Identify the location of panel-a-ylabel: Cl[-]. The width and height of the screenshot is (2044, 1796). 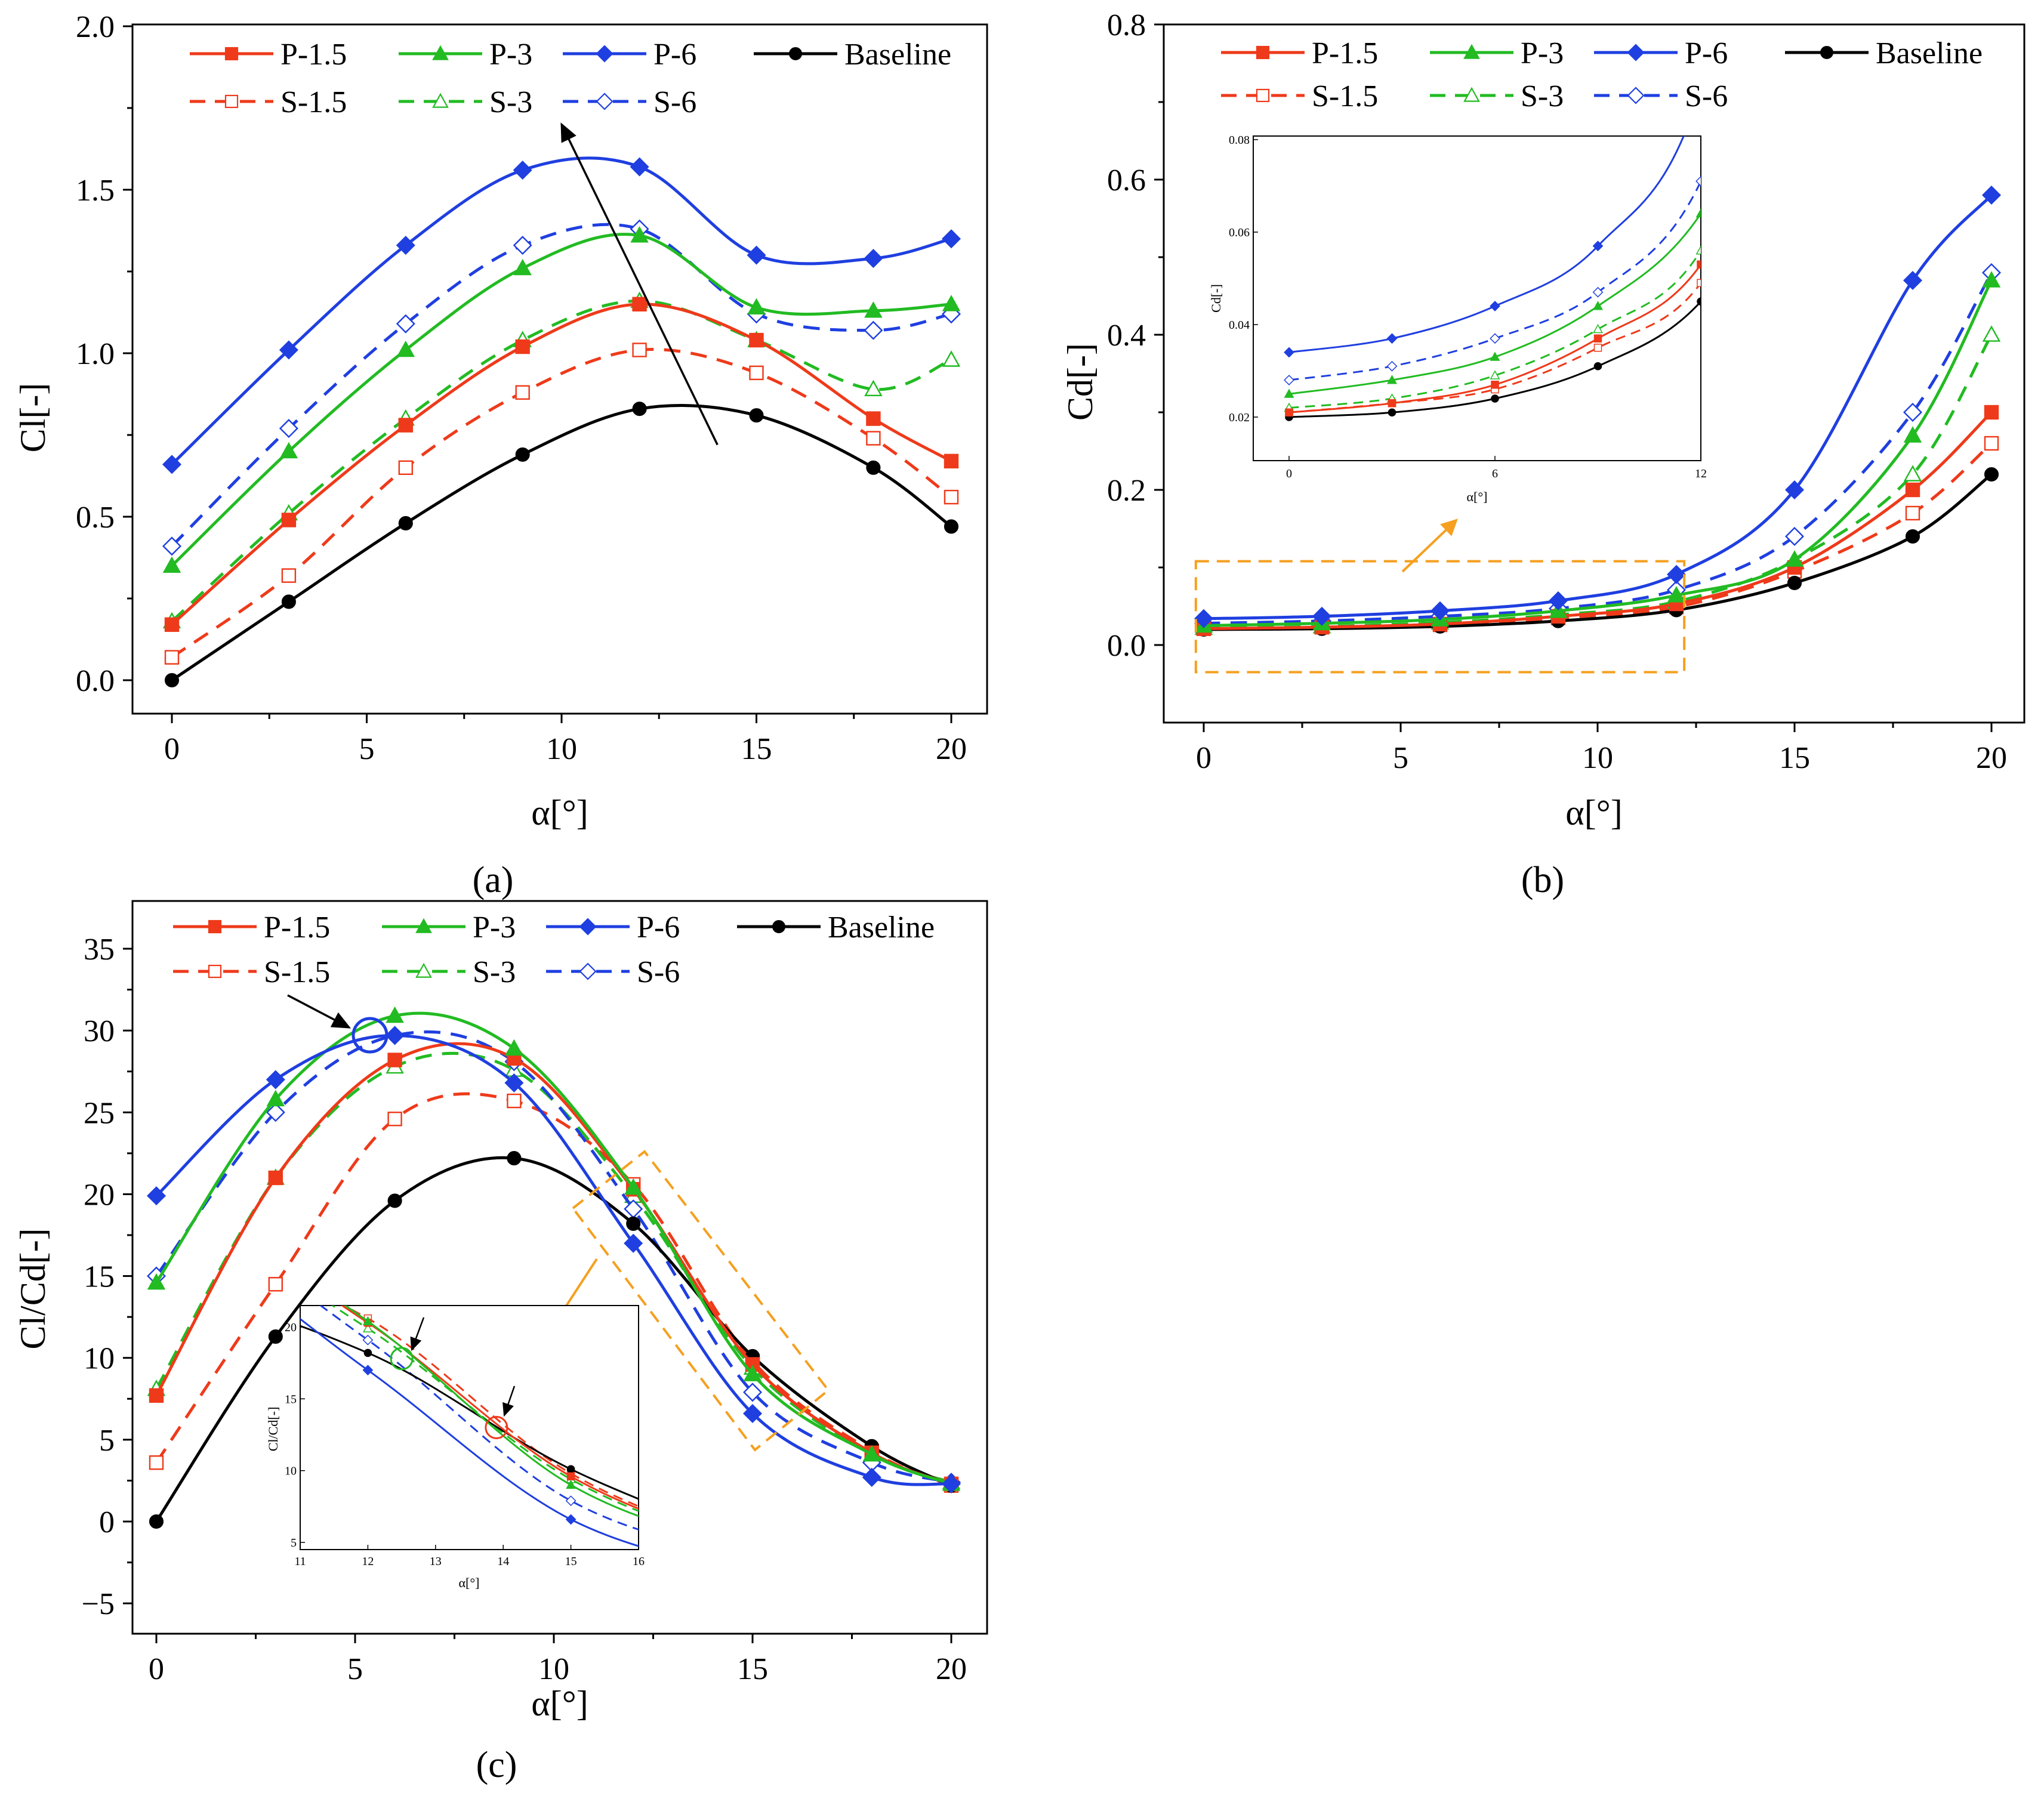
(33, 418).